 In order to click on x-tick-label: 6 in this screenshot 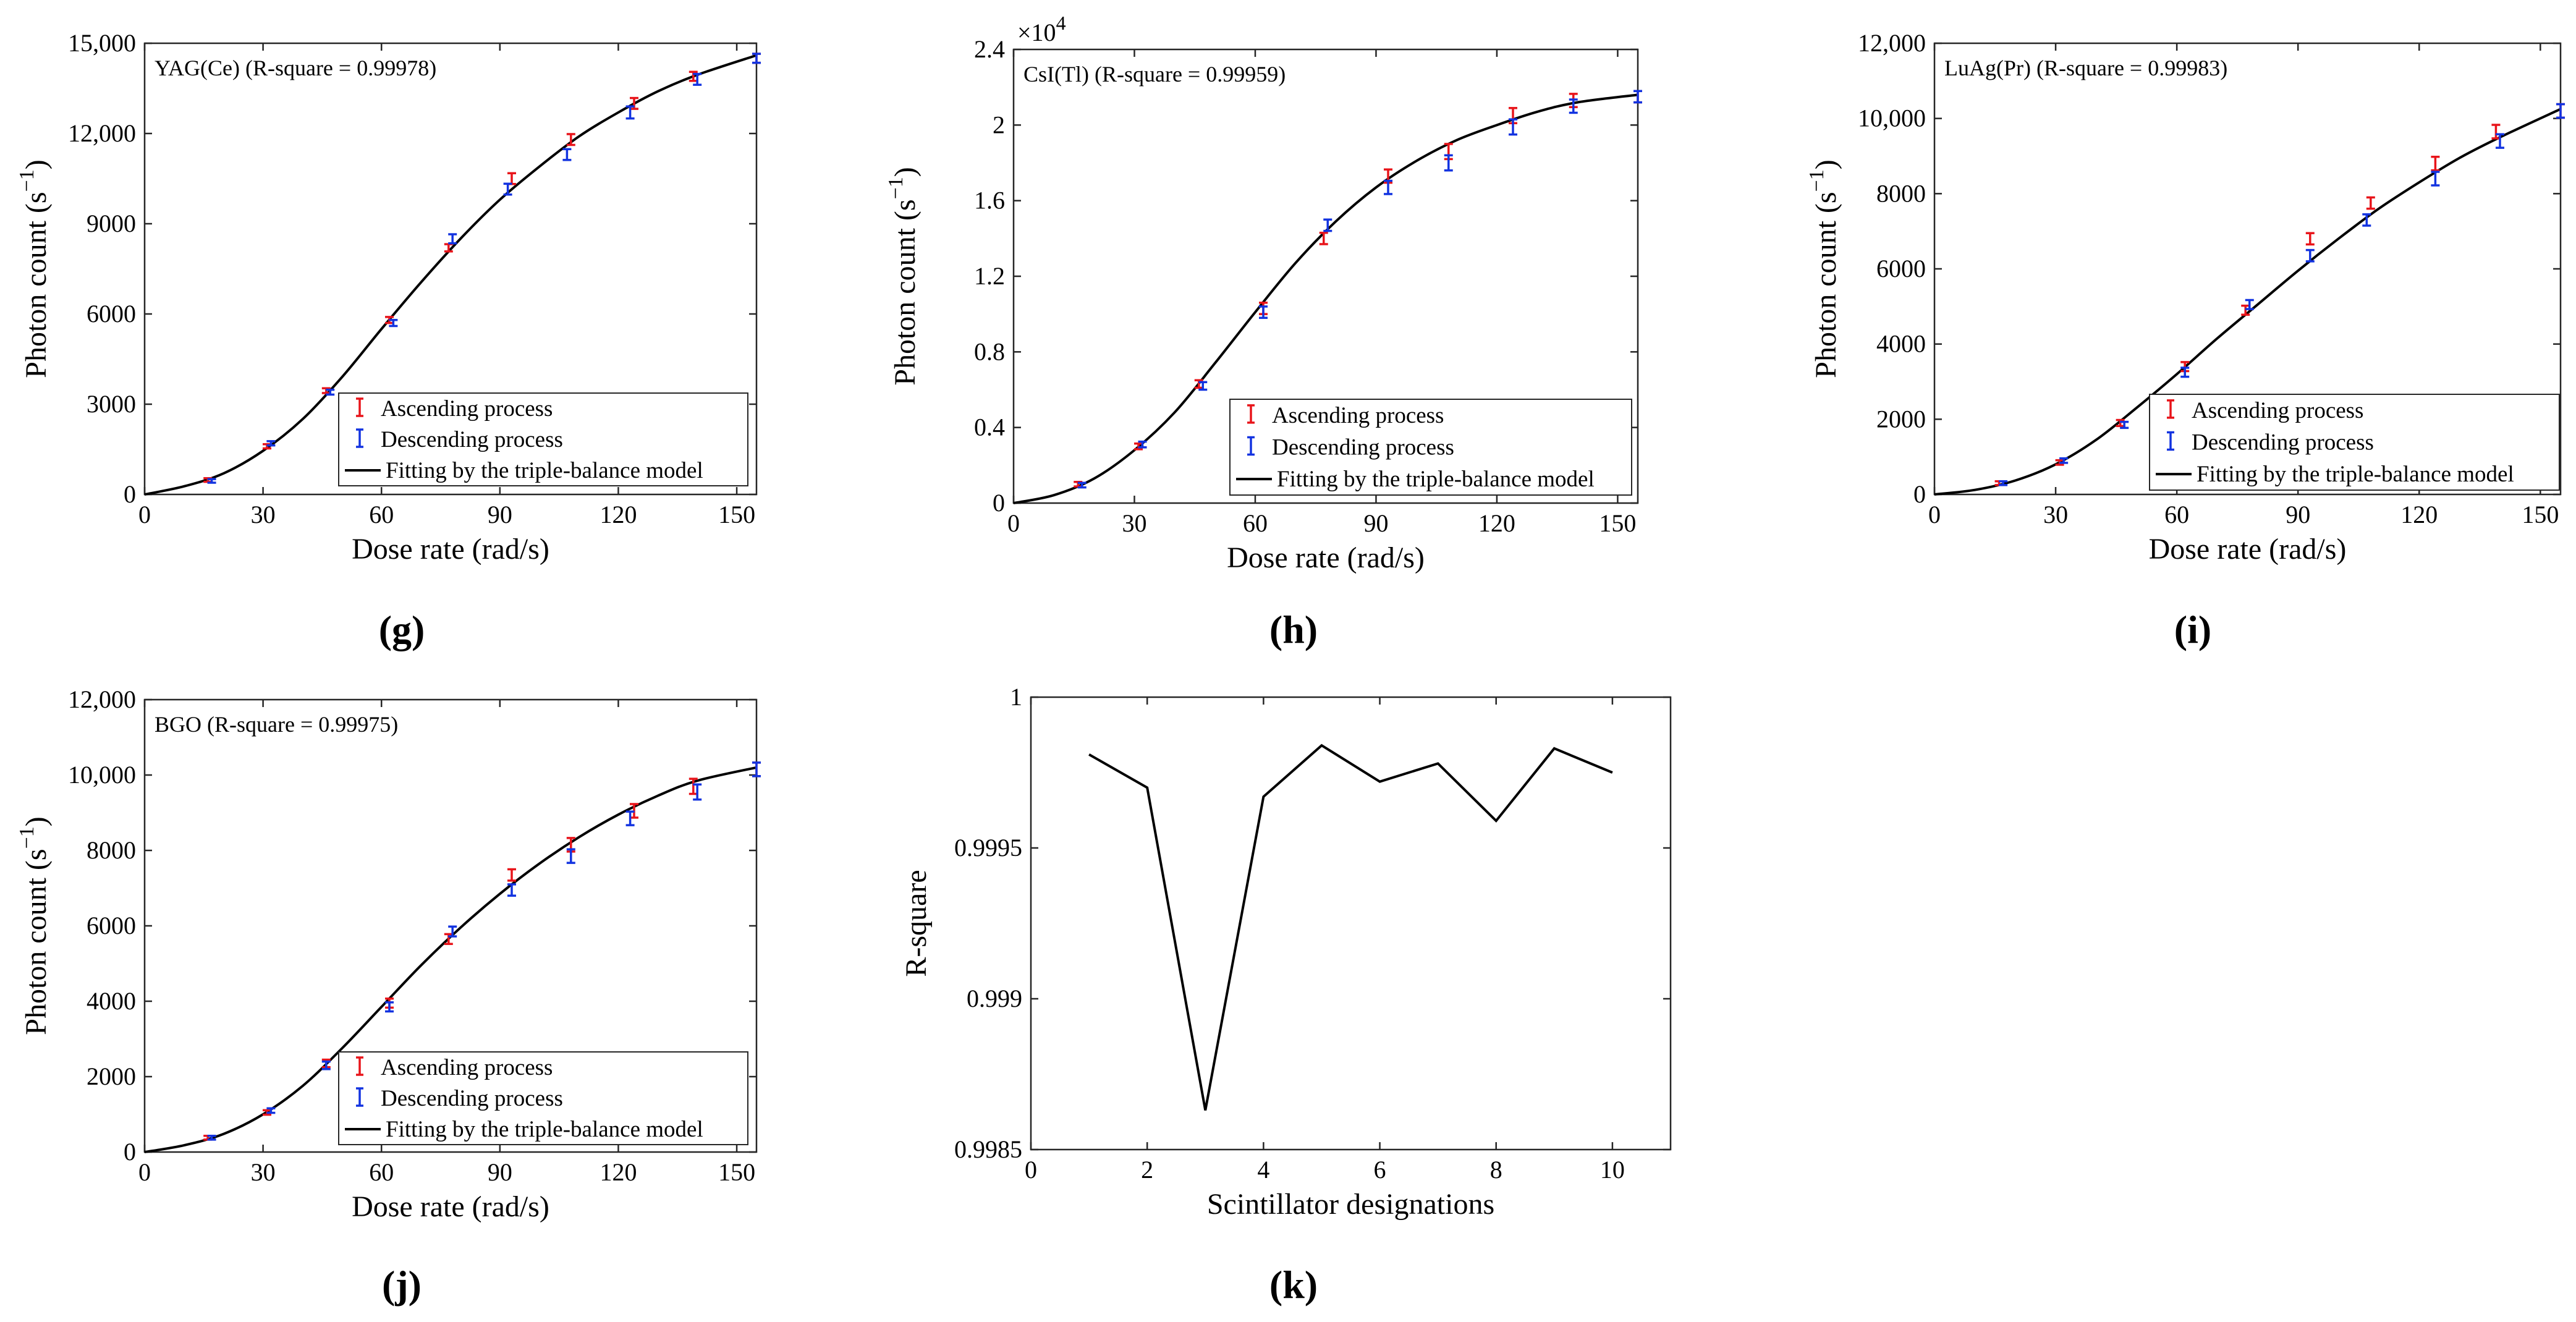, I will do `click(1380, 1170)`.